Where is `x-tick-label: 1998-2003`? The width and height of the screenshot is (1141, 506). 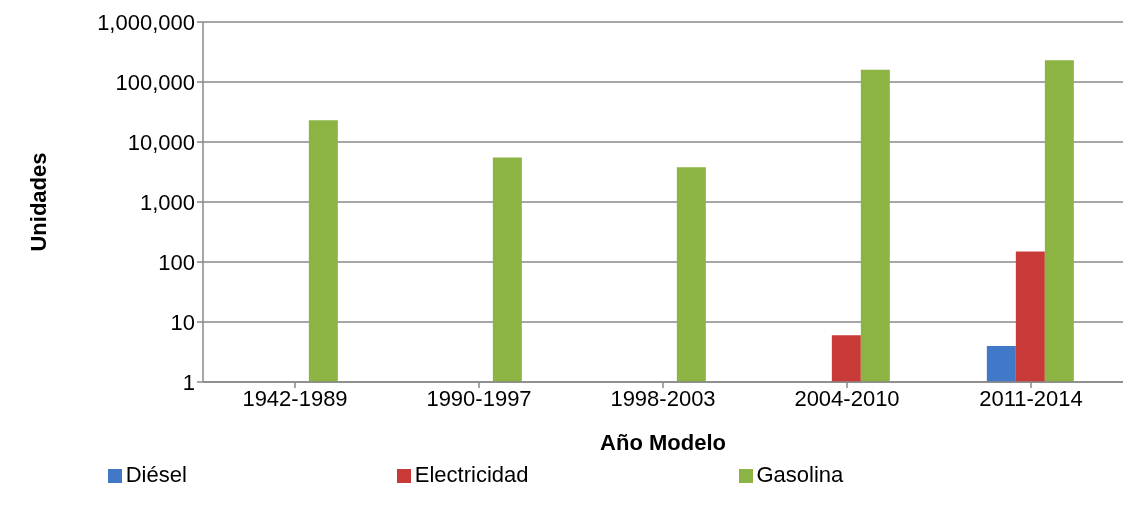 x-tick-label: 1998-2003 is located at coordinates (663, 398).